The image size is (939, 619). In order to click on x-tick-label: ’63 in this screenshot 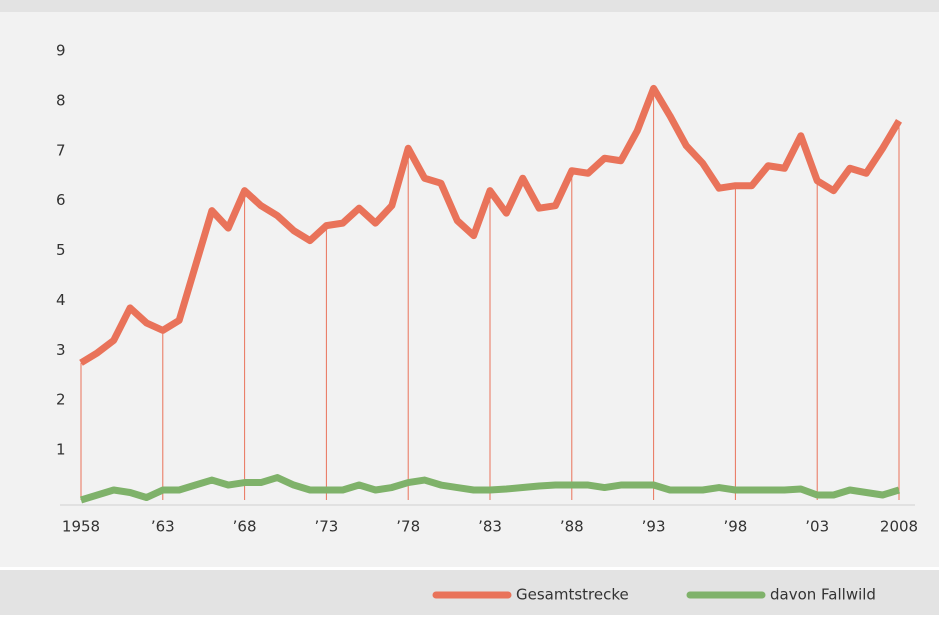, I will do `click(163, 527)`.